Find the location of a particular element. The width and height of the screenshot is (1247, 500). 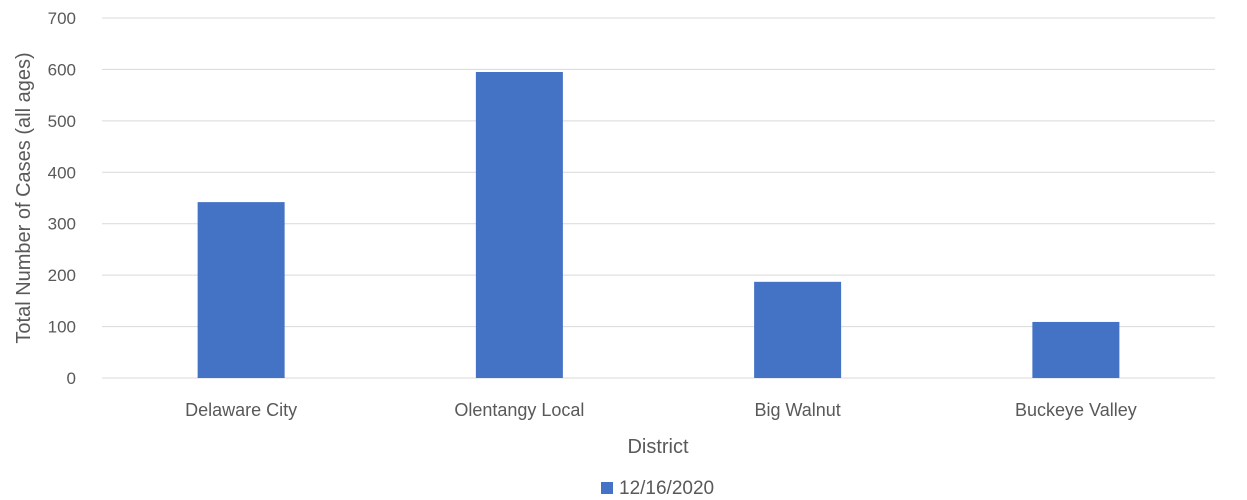

y-tick-label: 0 is located at coordinates (71, 378).